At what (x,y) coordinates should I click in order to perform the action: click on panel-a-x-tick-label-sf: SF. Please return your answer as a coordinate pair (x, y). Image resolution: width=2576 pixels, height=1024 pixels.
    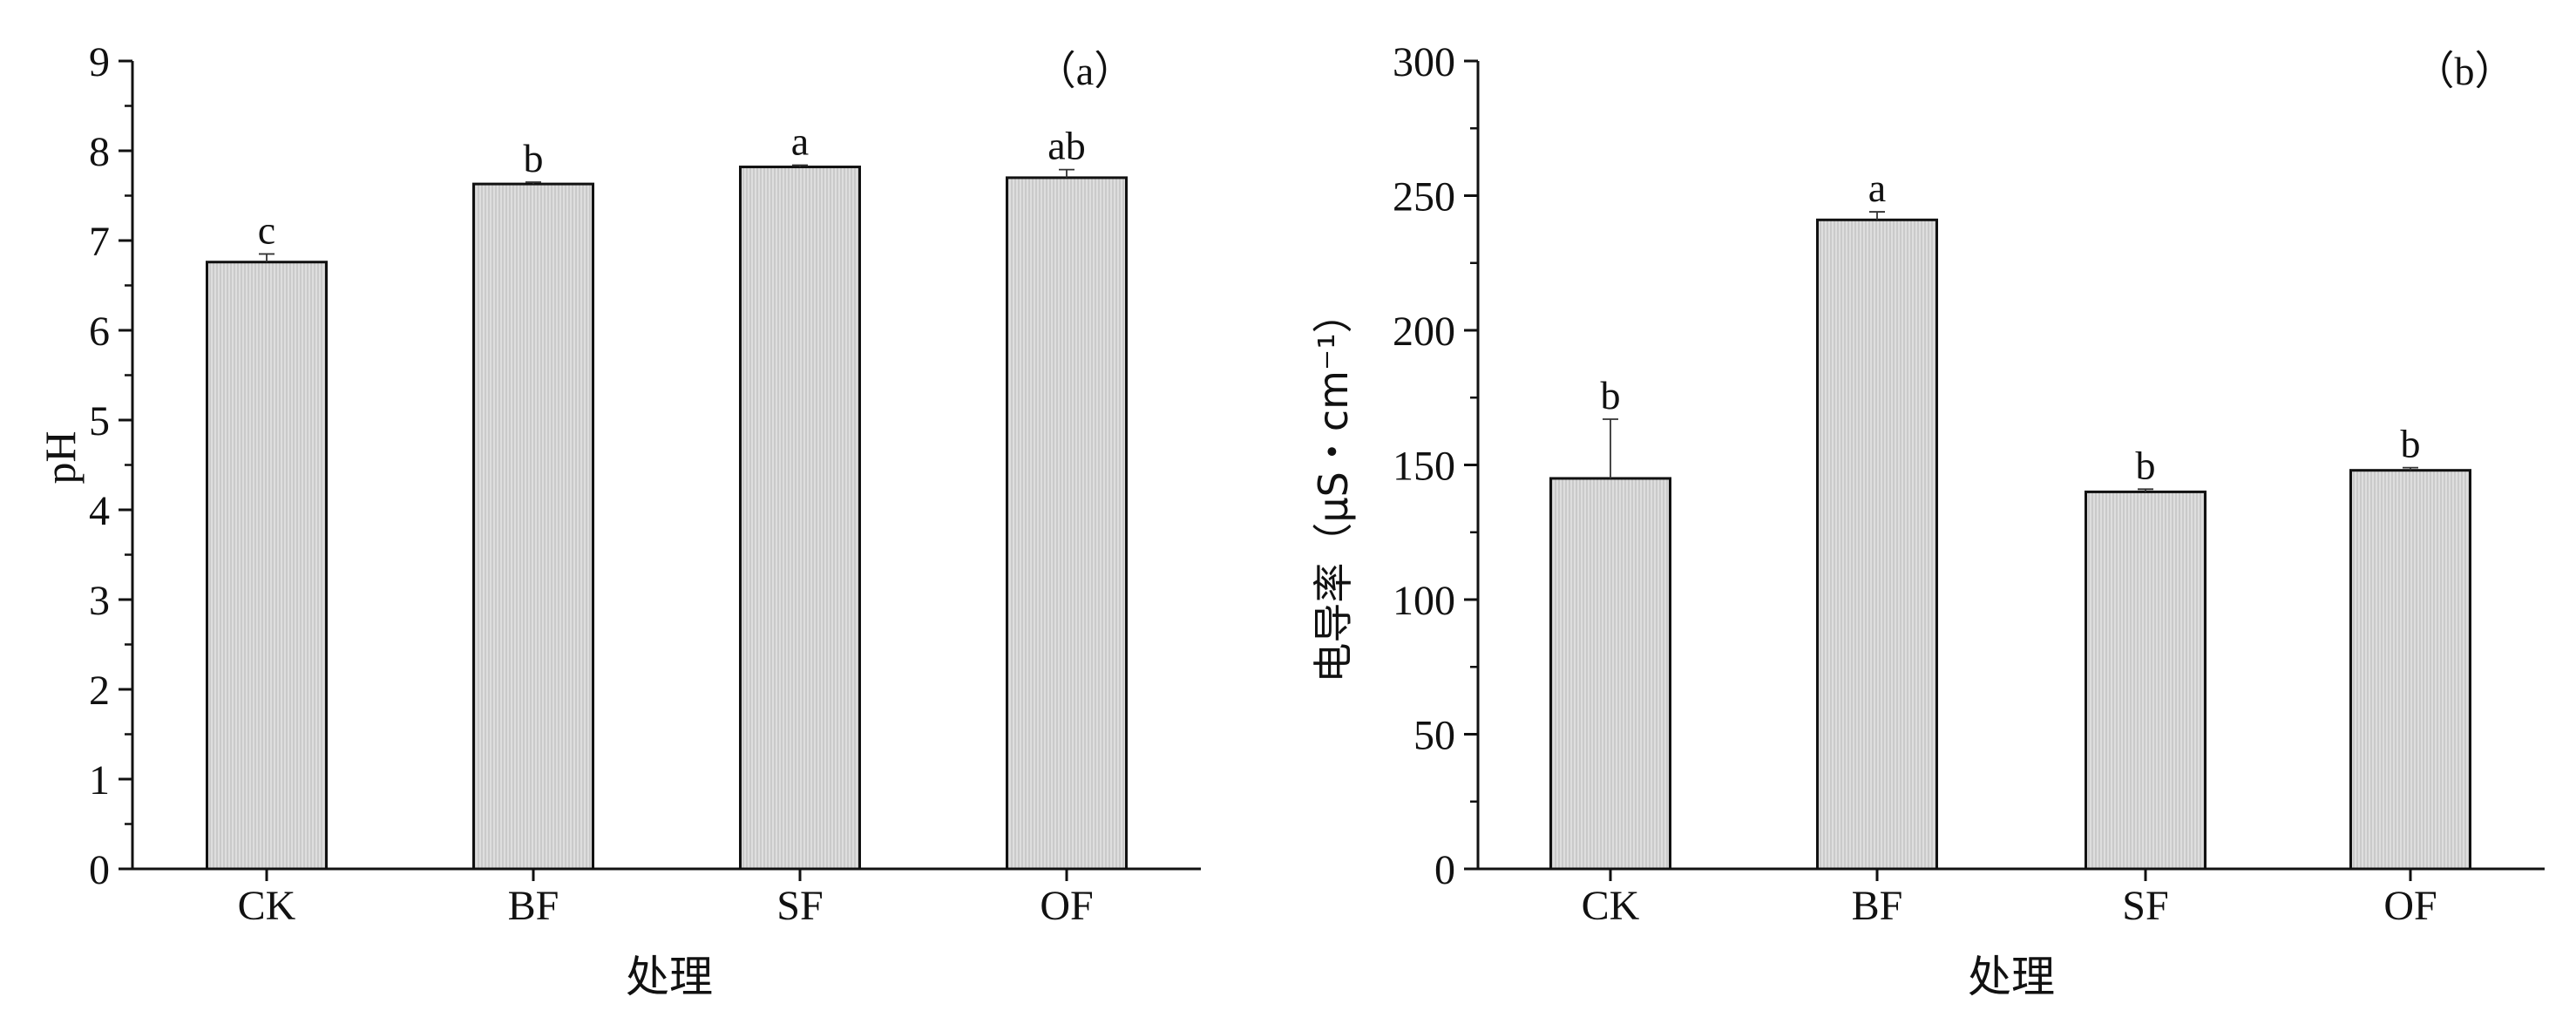
    Looking at the image, I should click on (800, 906).